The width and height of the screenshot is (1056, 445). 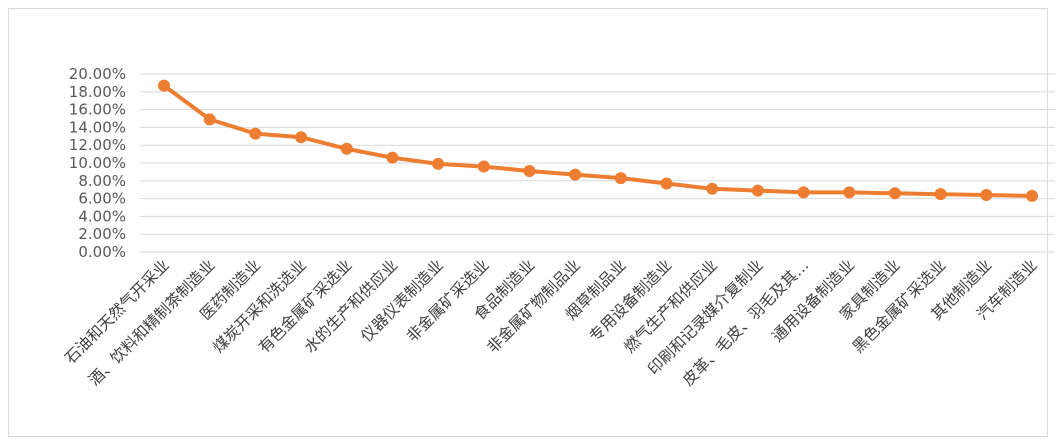 What do you see at coordinates (447, 300) in the screenshot?
I see `x-category-label: 非金属矿采选业` at bounding box center [447, 300].